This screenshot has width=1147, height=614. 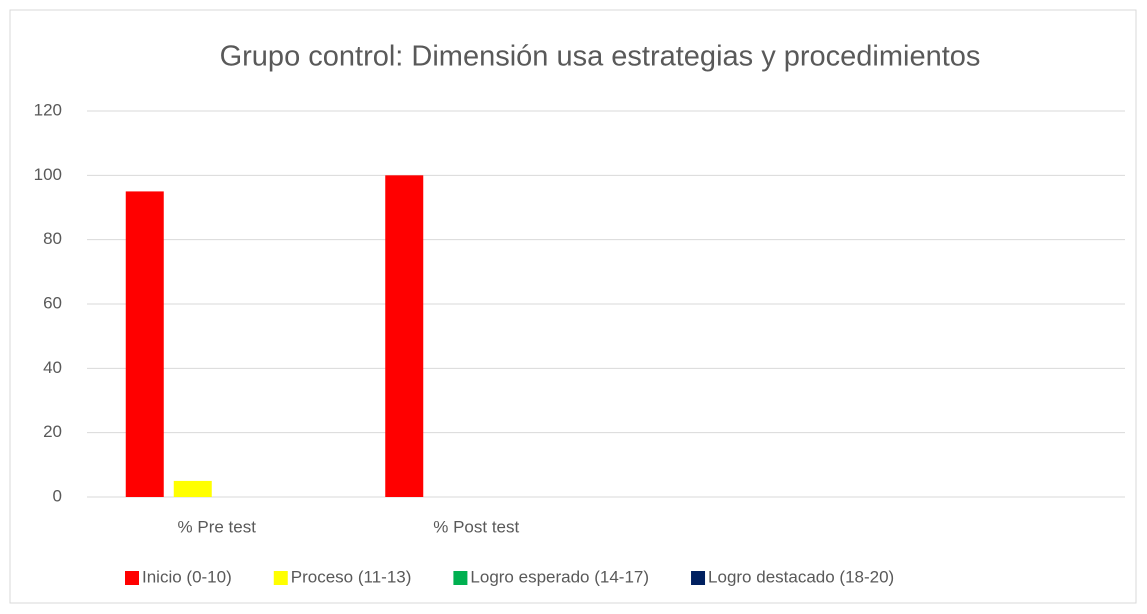 I want to click on y-tick-label: 0, so click(x=57, y=495).